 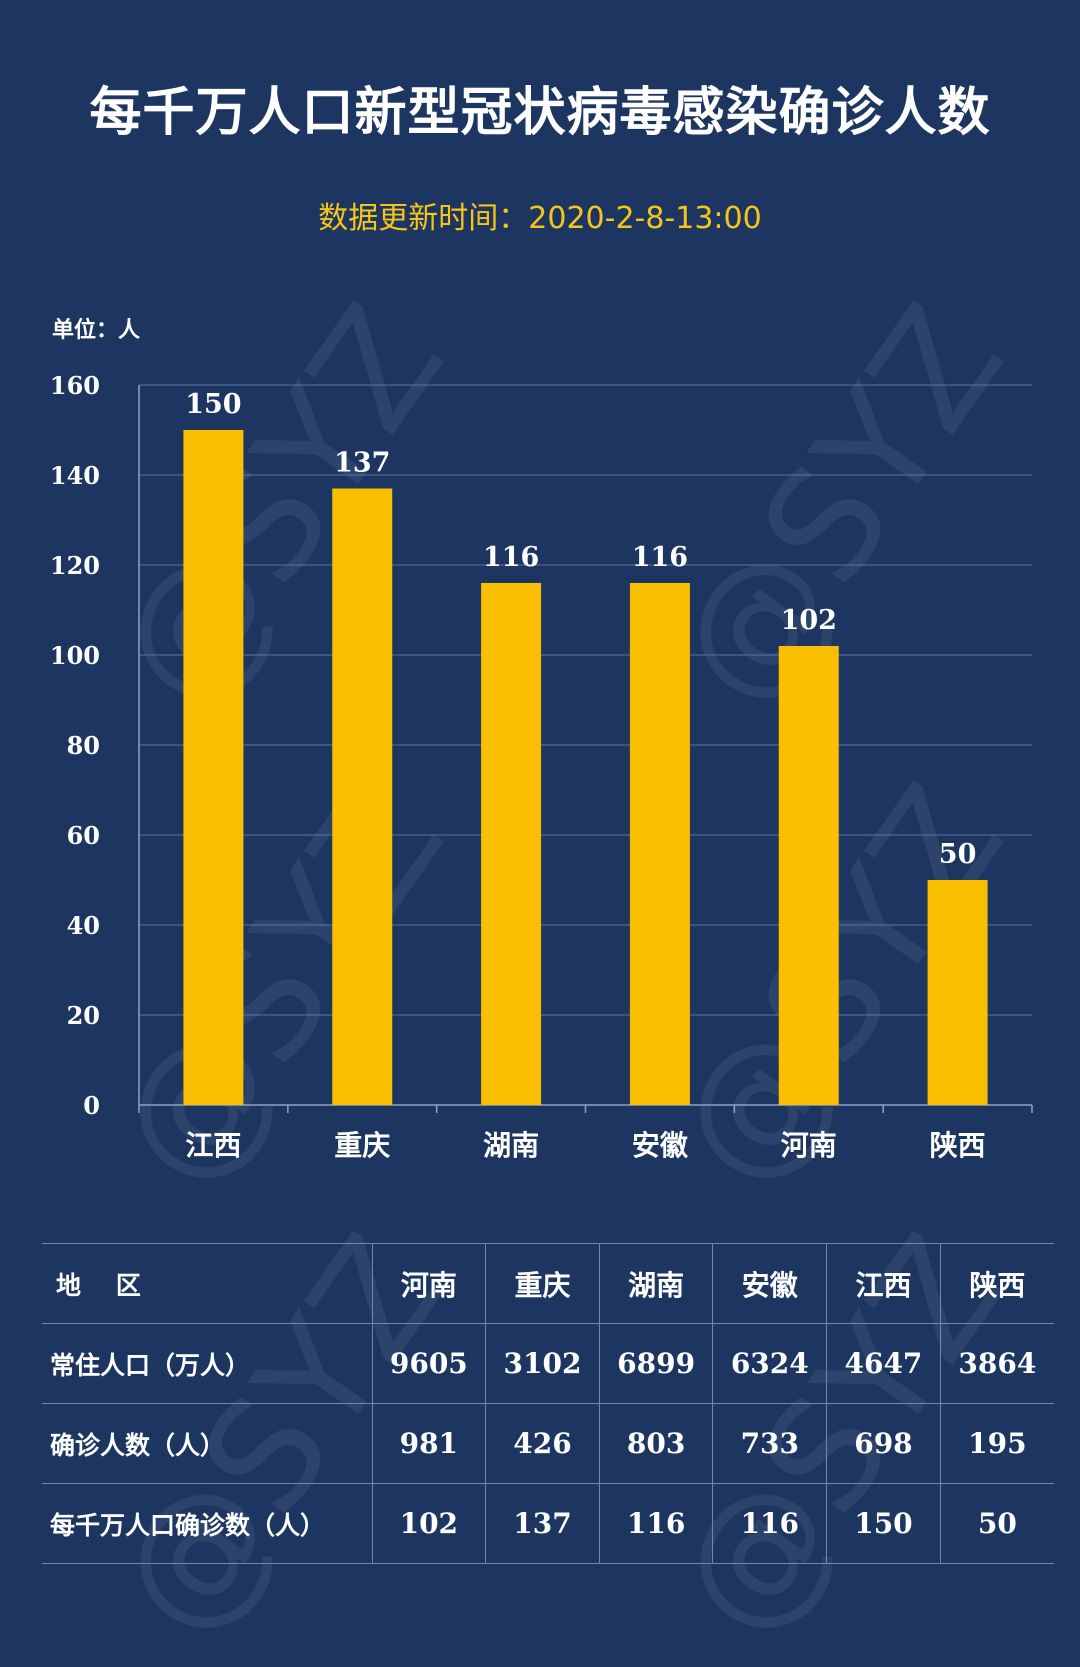 What do you see at coordinates (769, 1283) in the screenshot?
I see `header-cell: 安徽` at bounding box center [769, 1283].